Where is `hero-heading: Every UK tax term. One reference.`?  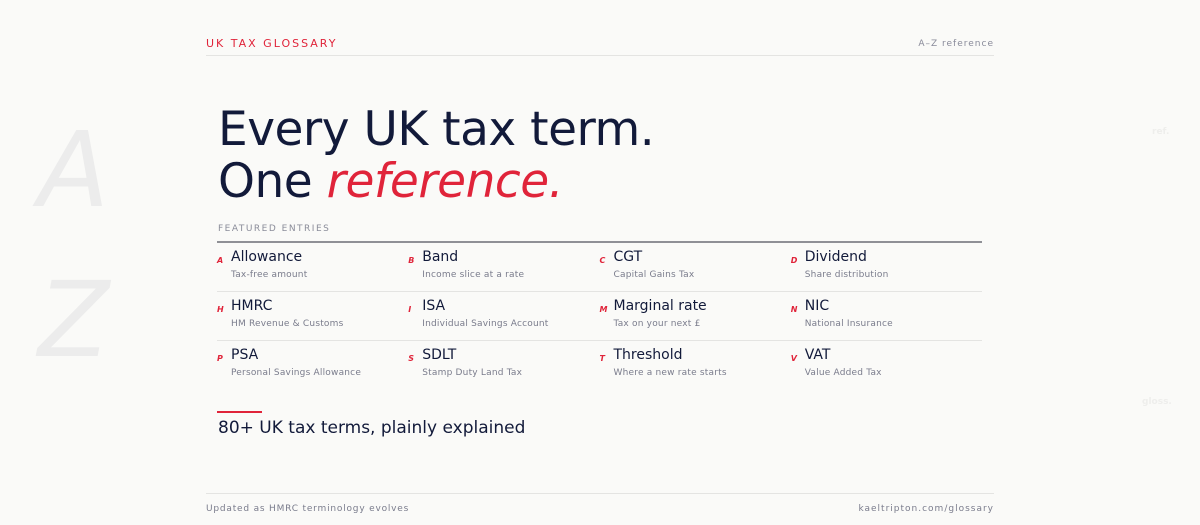
hero-heading: Every UK tax term. One reference. is located at coordinates (436, 155).